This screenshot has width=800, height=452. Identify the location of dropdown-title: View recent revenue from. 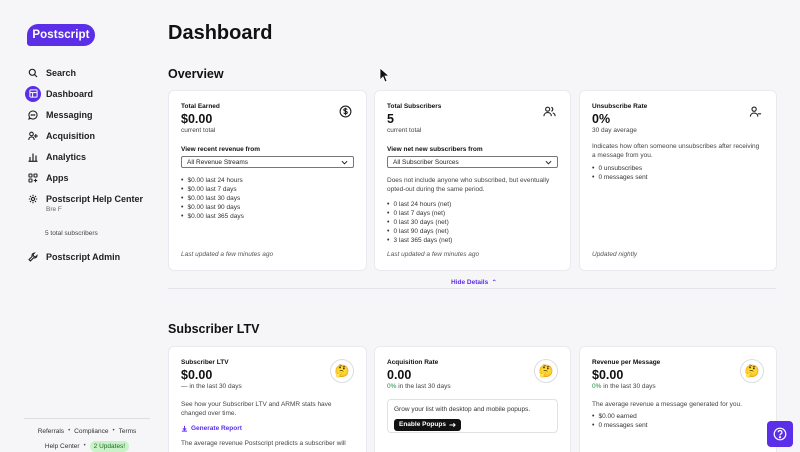
(220, 149).